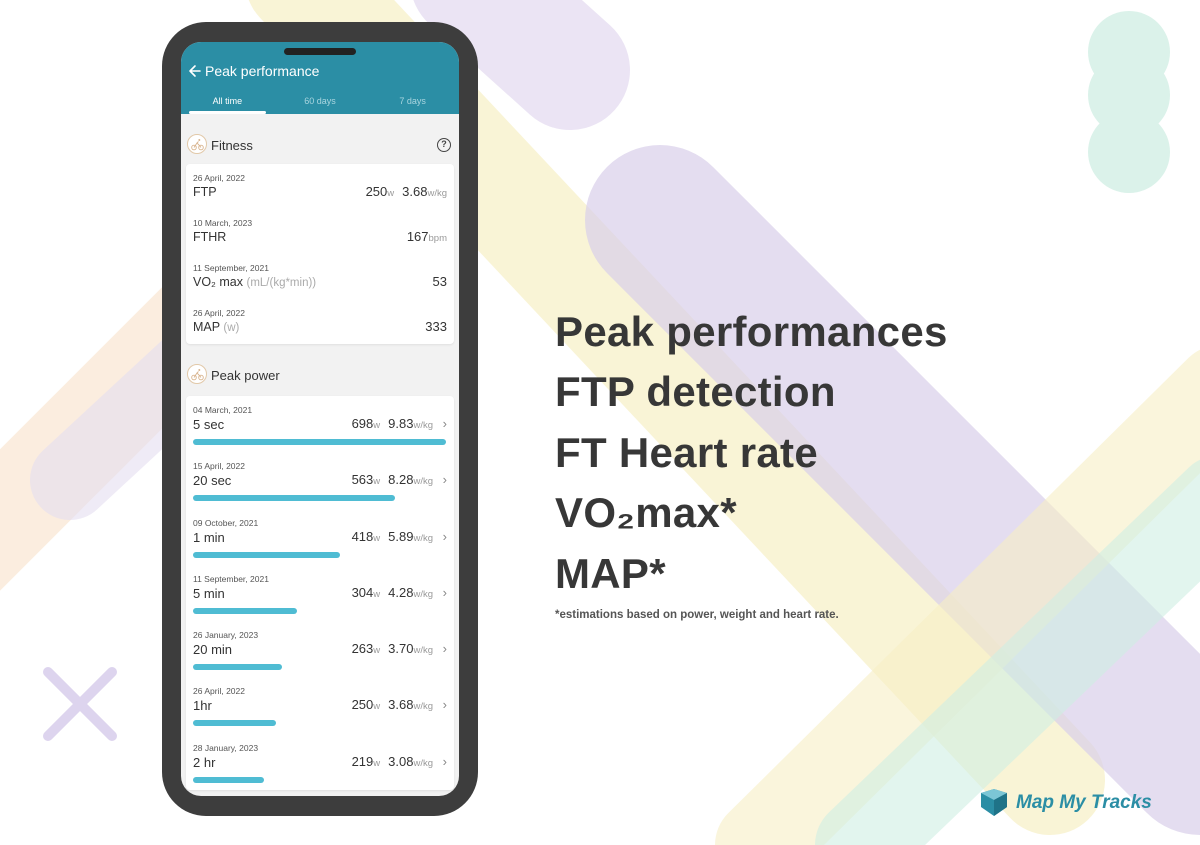 This screenshot has height=845, width=1200. I want to click on row-label: VO₂ max (mL/(kg*min)), so click(255, 282).